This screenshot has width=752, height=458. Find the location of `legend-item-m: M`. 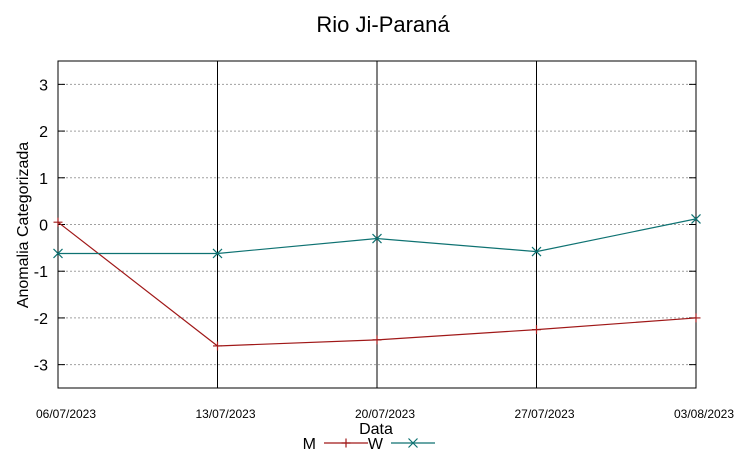

legend-item-m: M is located at coordinates (335, 444).